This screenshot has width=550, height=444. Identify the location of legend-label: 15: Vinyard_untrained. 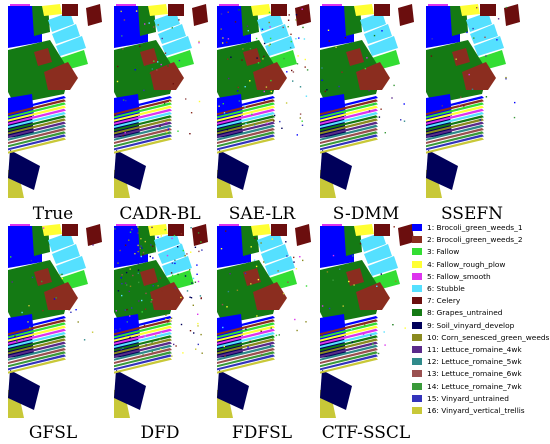
(468, 398).